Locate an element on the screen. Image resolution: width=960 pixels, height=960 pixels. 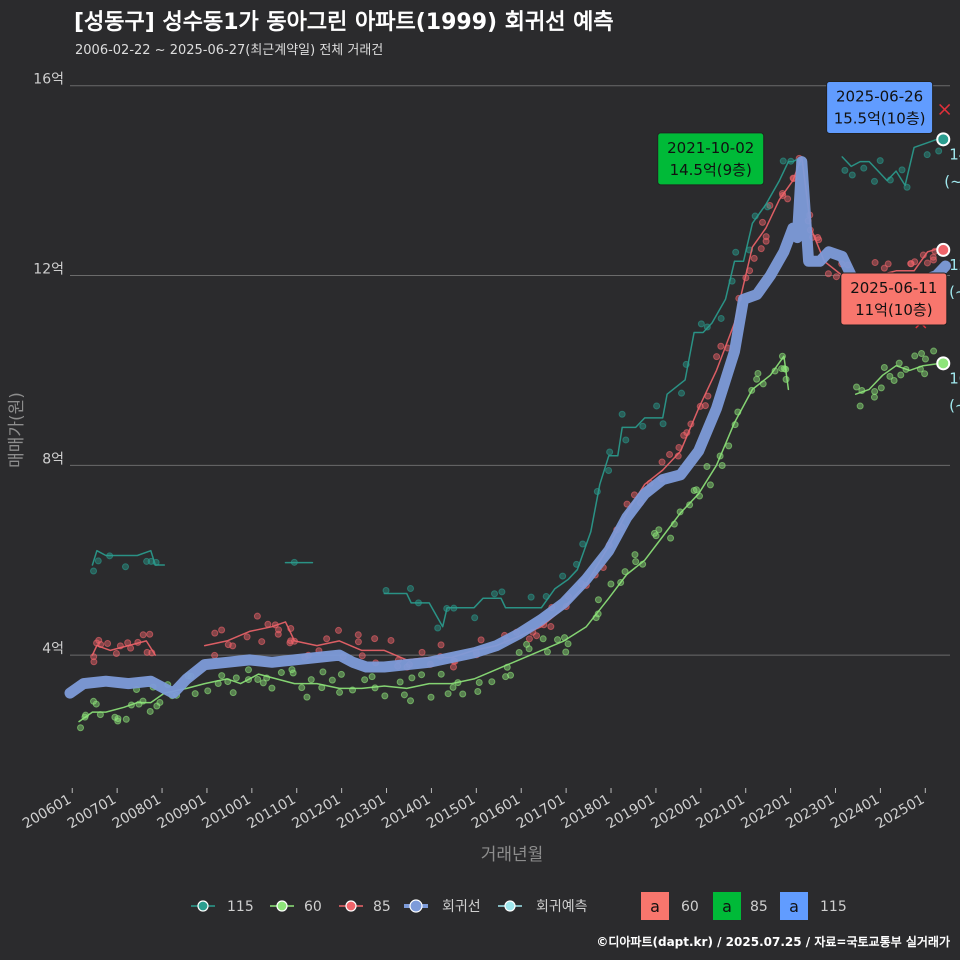
x-tick-label: 201701 is located at coordinates (541, 812).